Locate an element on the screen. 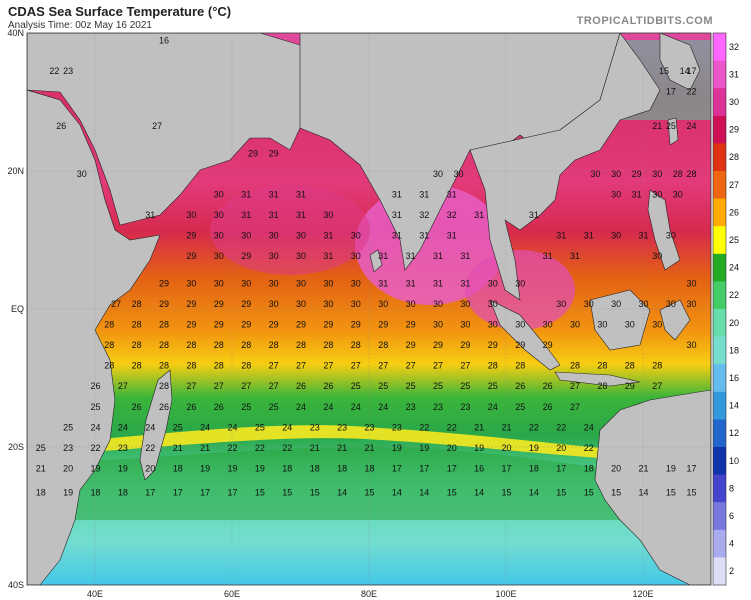 This screenshot has height=600, width=751. landmass-indochina is located at coordinates (565, 167).